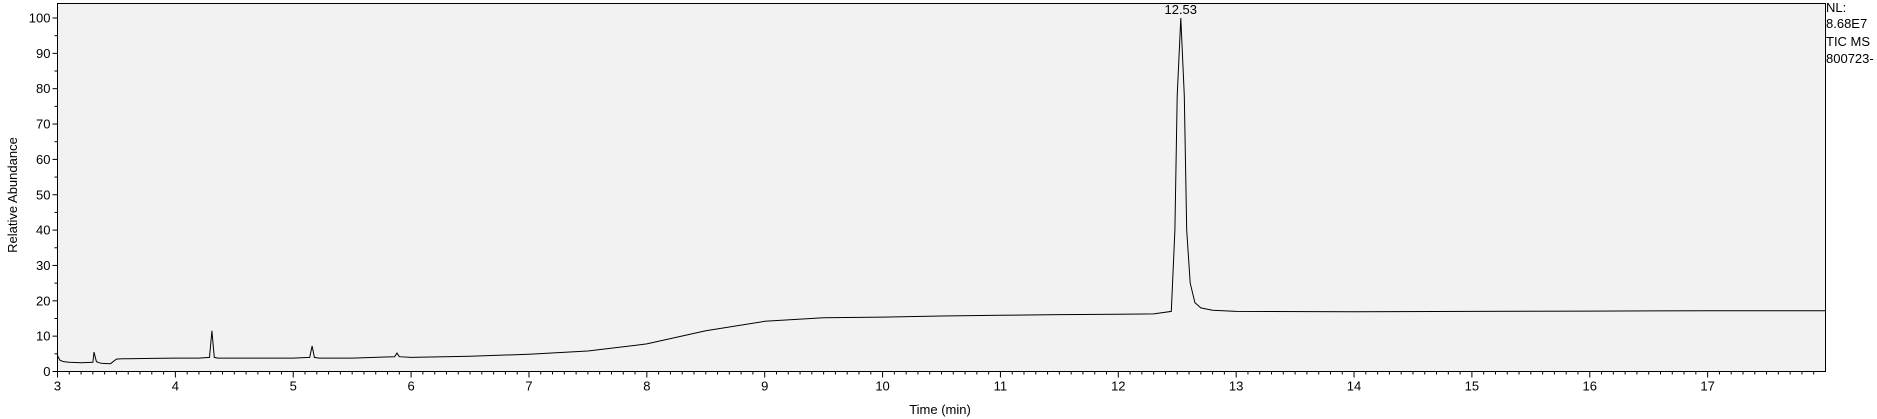  I want to click on peak-label: 12.53, so click(1180, 9).